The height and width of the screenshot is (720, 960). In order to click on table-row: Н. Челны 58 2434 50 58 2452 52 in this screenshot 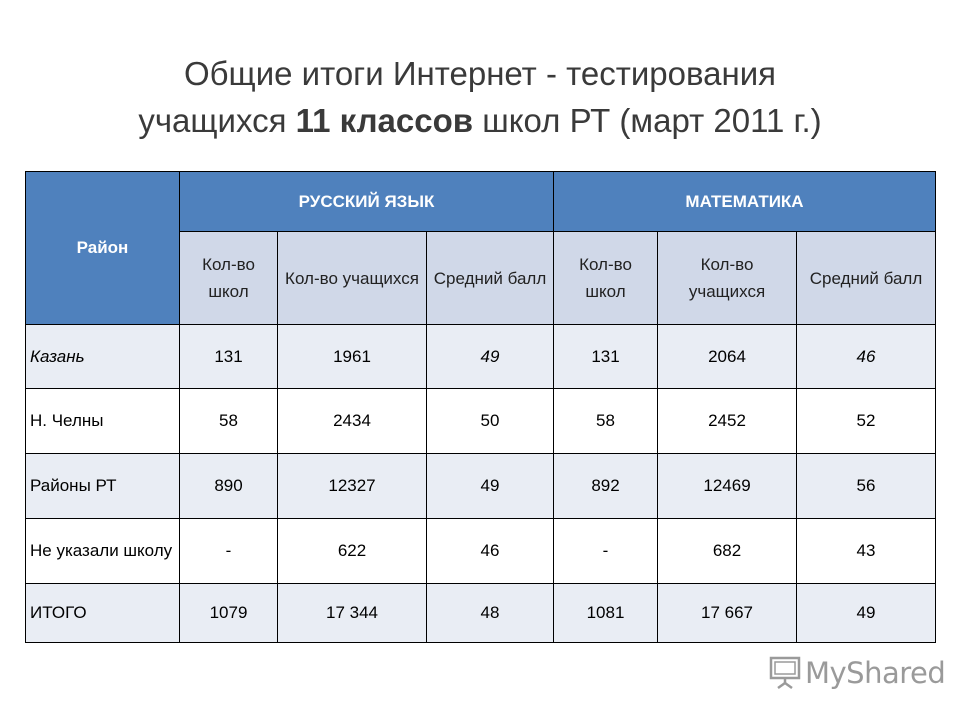, I will do `click(481, 421)`.